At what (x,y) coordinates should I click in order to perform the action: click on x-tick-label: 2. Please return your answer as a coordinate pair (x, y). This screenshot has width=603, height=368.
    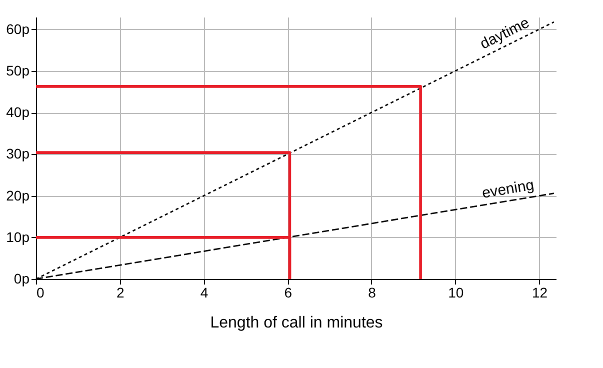
    Looking at the image, I should click on (120, 292).